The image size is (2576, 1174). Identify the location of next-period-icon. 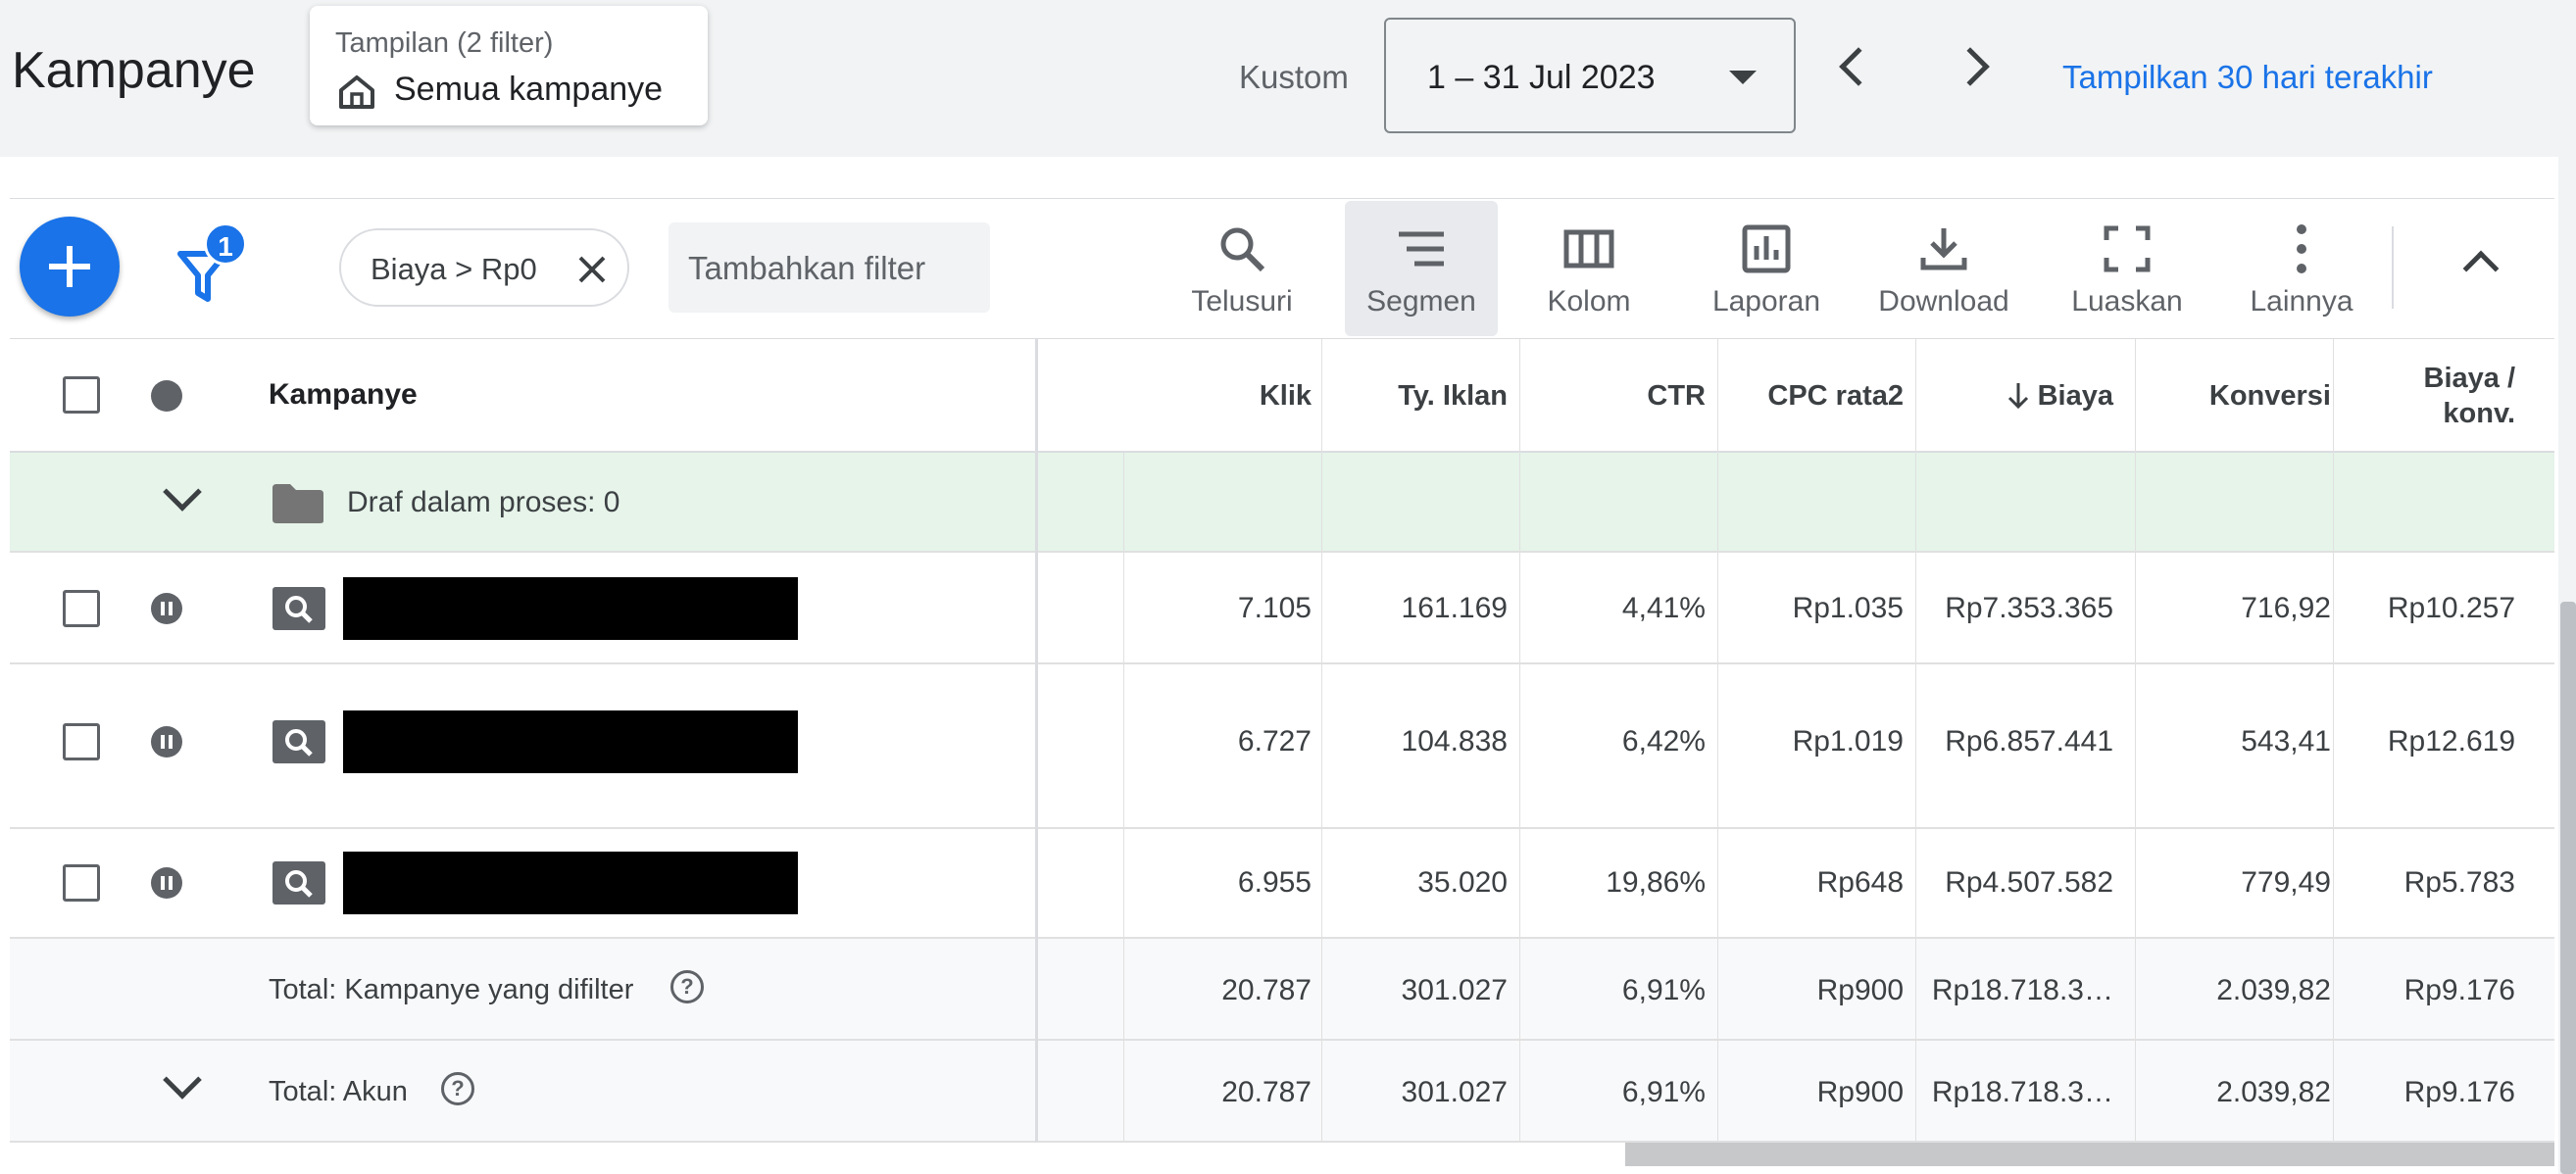
(1970, 66).